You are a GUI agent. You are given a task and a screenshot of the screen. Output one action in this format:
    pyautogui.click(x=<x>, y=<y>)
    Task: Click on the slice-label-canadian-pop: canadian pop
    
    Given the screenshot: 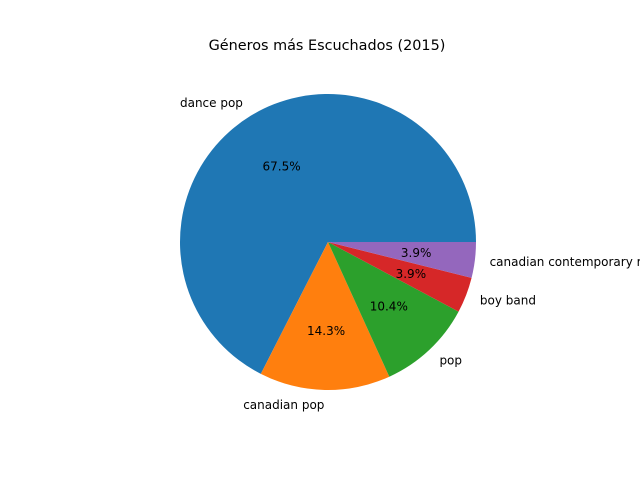 What is the action you would take?
    pyautogui.click(x=283, y=405)
    